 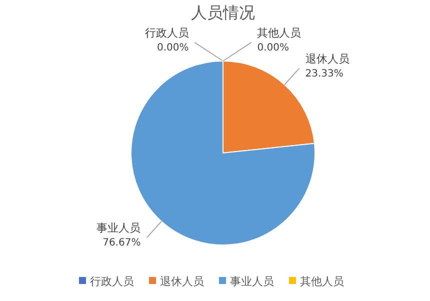 What do you see at coordinates (327, 59) in the screenshot?
I see `slice-label: 退休人员` at bounding box center [327, 59].